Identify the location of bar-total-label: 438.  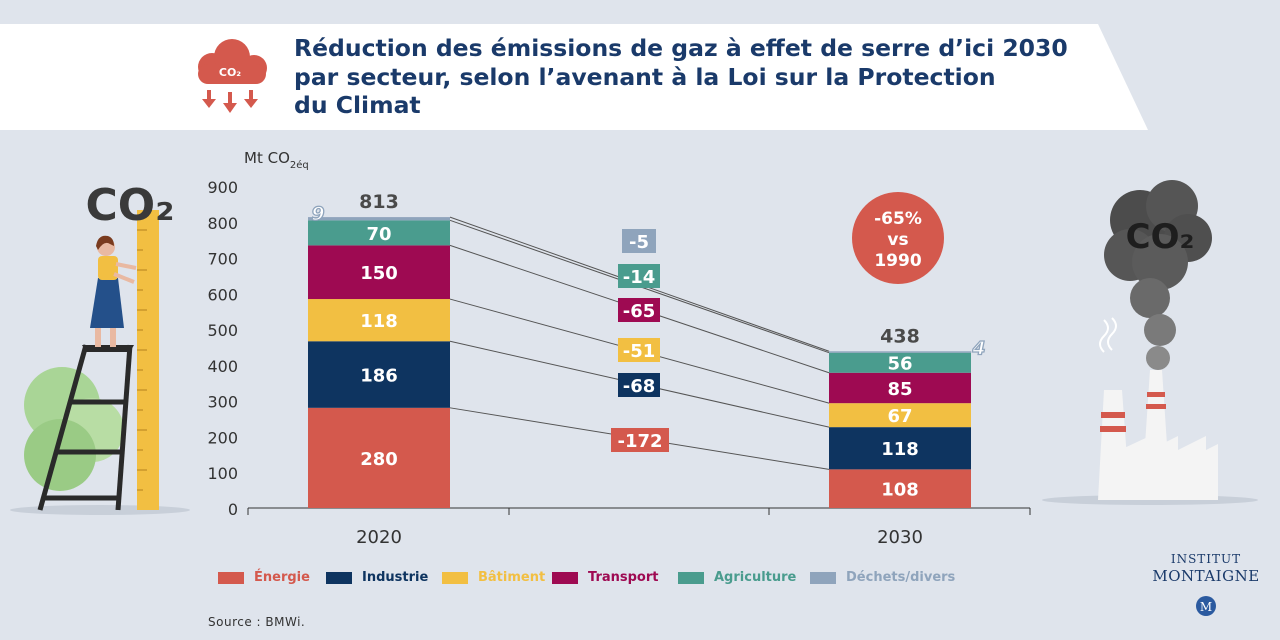
(900, 336).